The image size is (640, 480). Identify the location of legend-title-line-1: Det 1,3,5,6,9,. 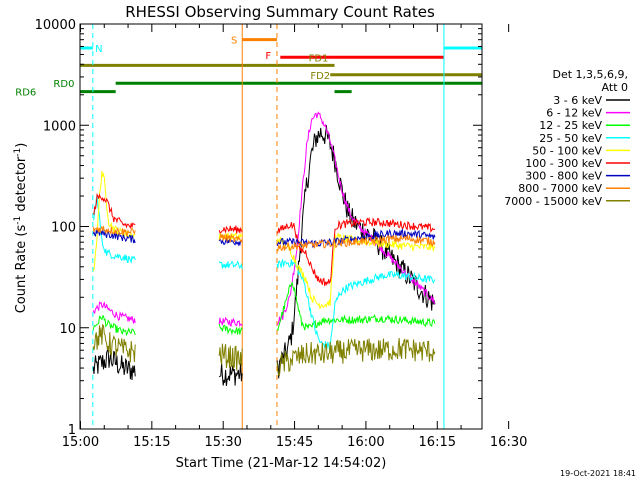
(590, 74).